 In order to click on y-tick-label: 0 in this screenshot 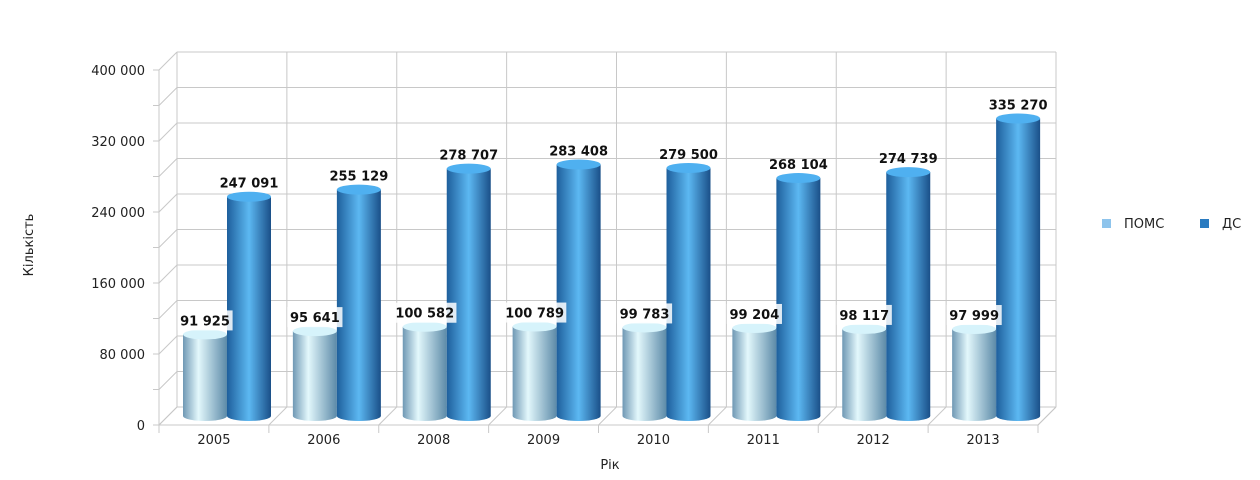, I will do `click(141, 426)`.